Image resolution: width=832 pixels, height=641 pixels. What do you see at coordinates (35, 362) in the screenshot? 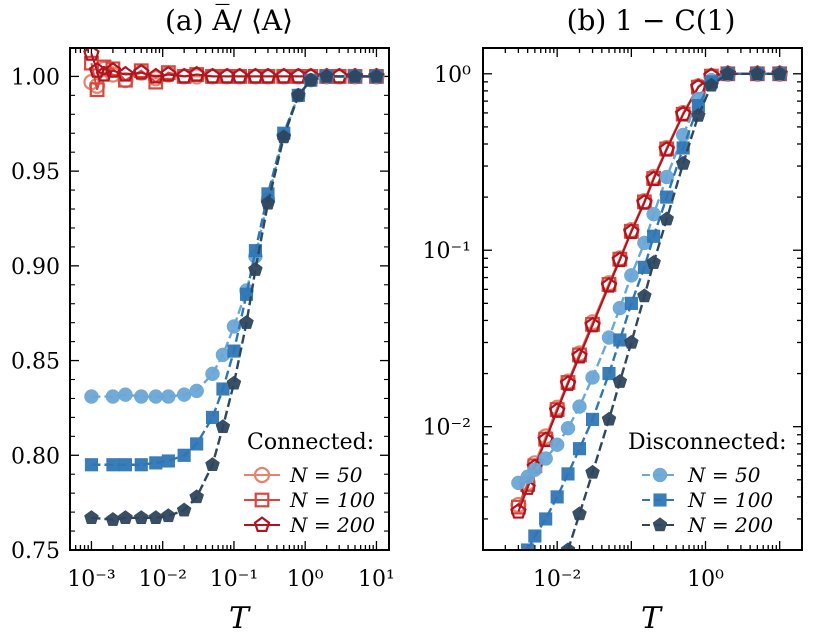
I see `y-tick-label: 0.85` at bounding box center [35, 362].